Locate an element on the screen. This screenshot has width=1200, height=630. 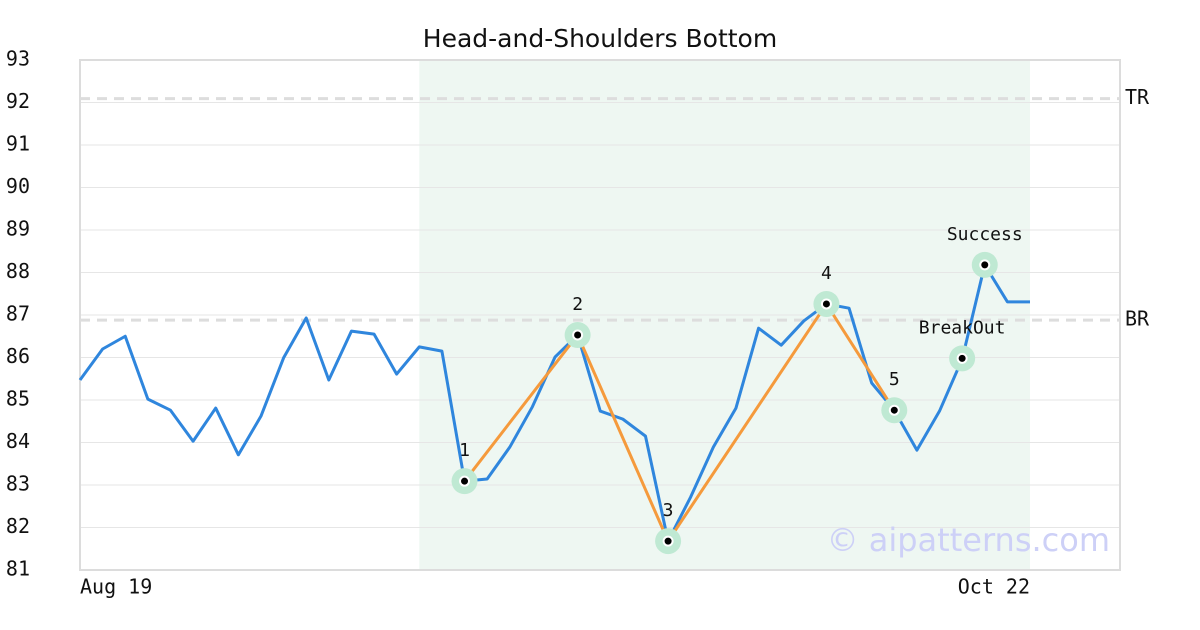
chart-title: Head-and-Shoulders Bottom is located at coordinates (600, 38).